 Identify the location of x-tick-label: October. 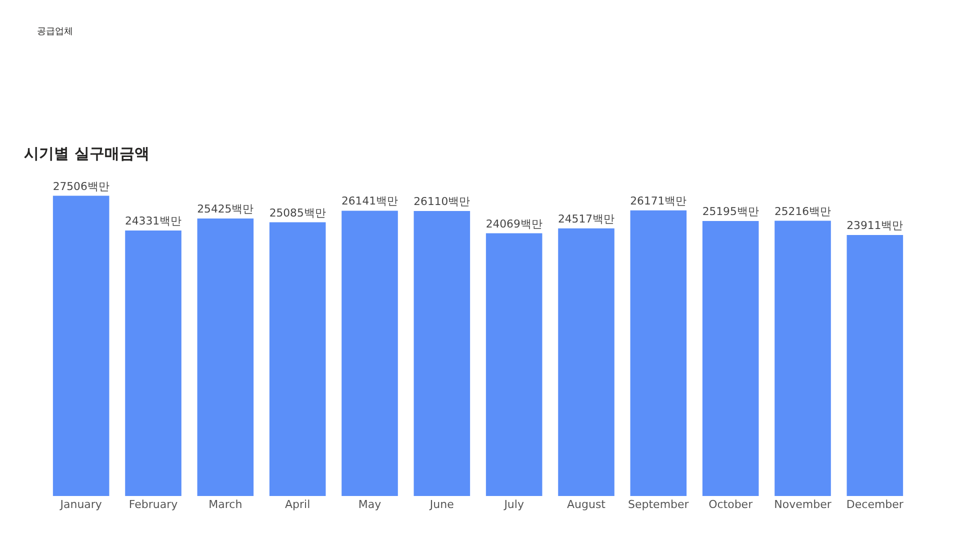
(731, 504).